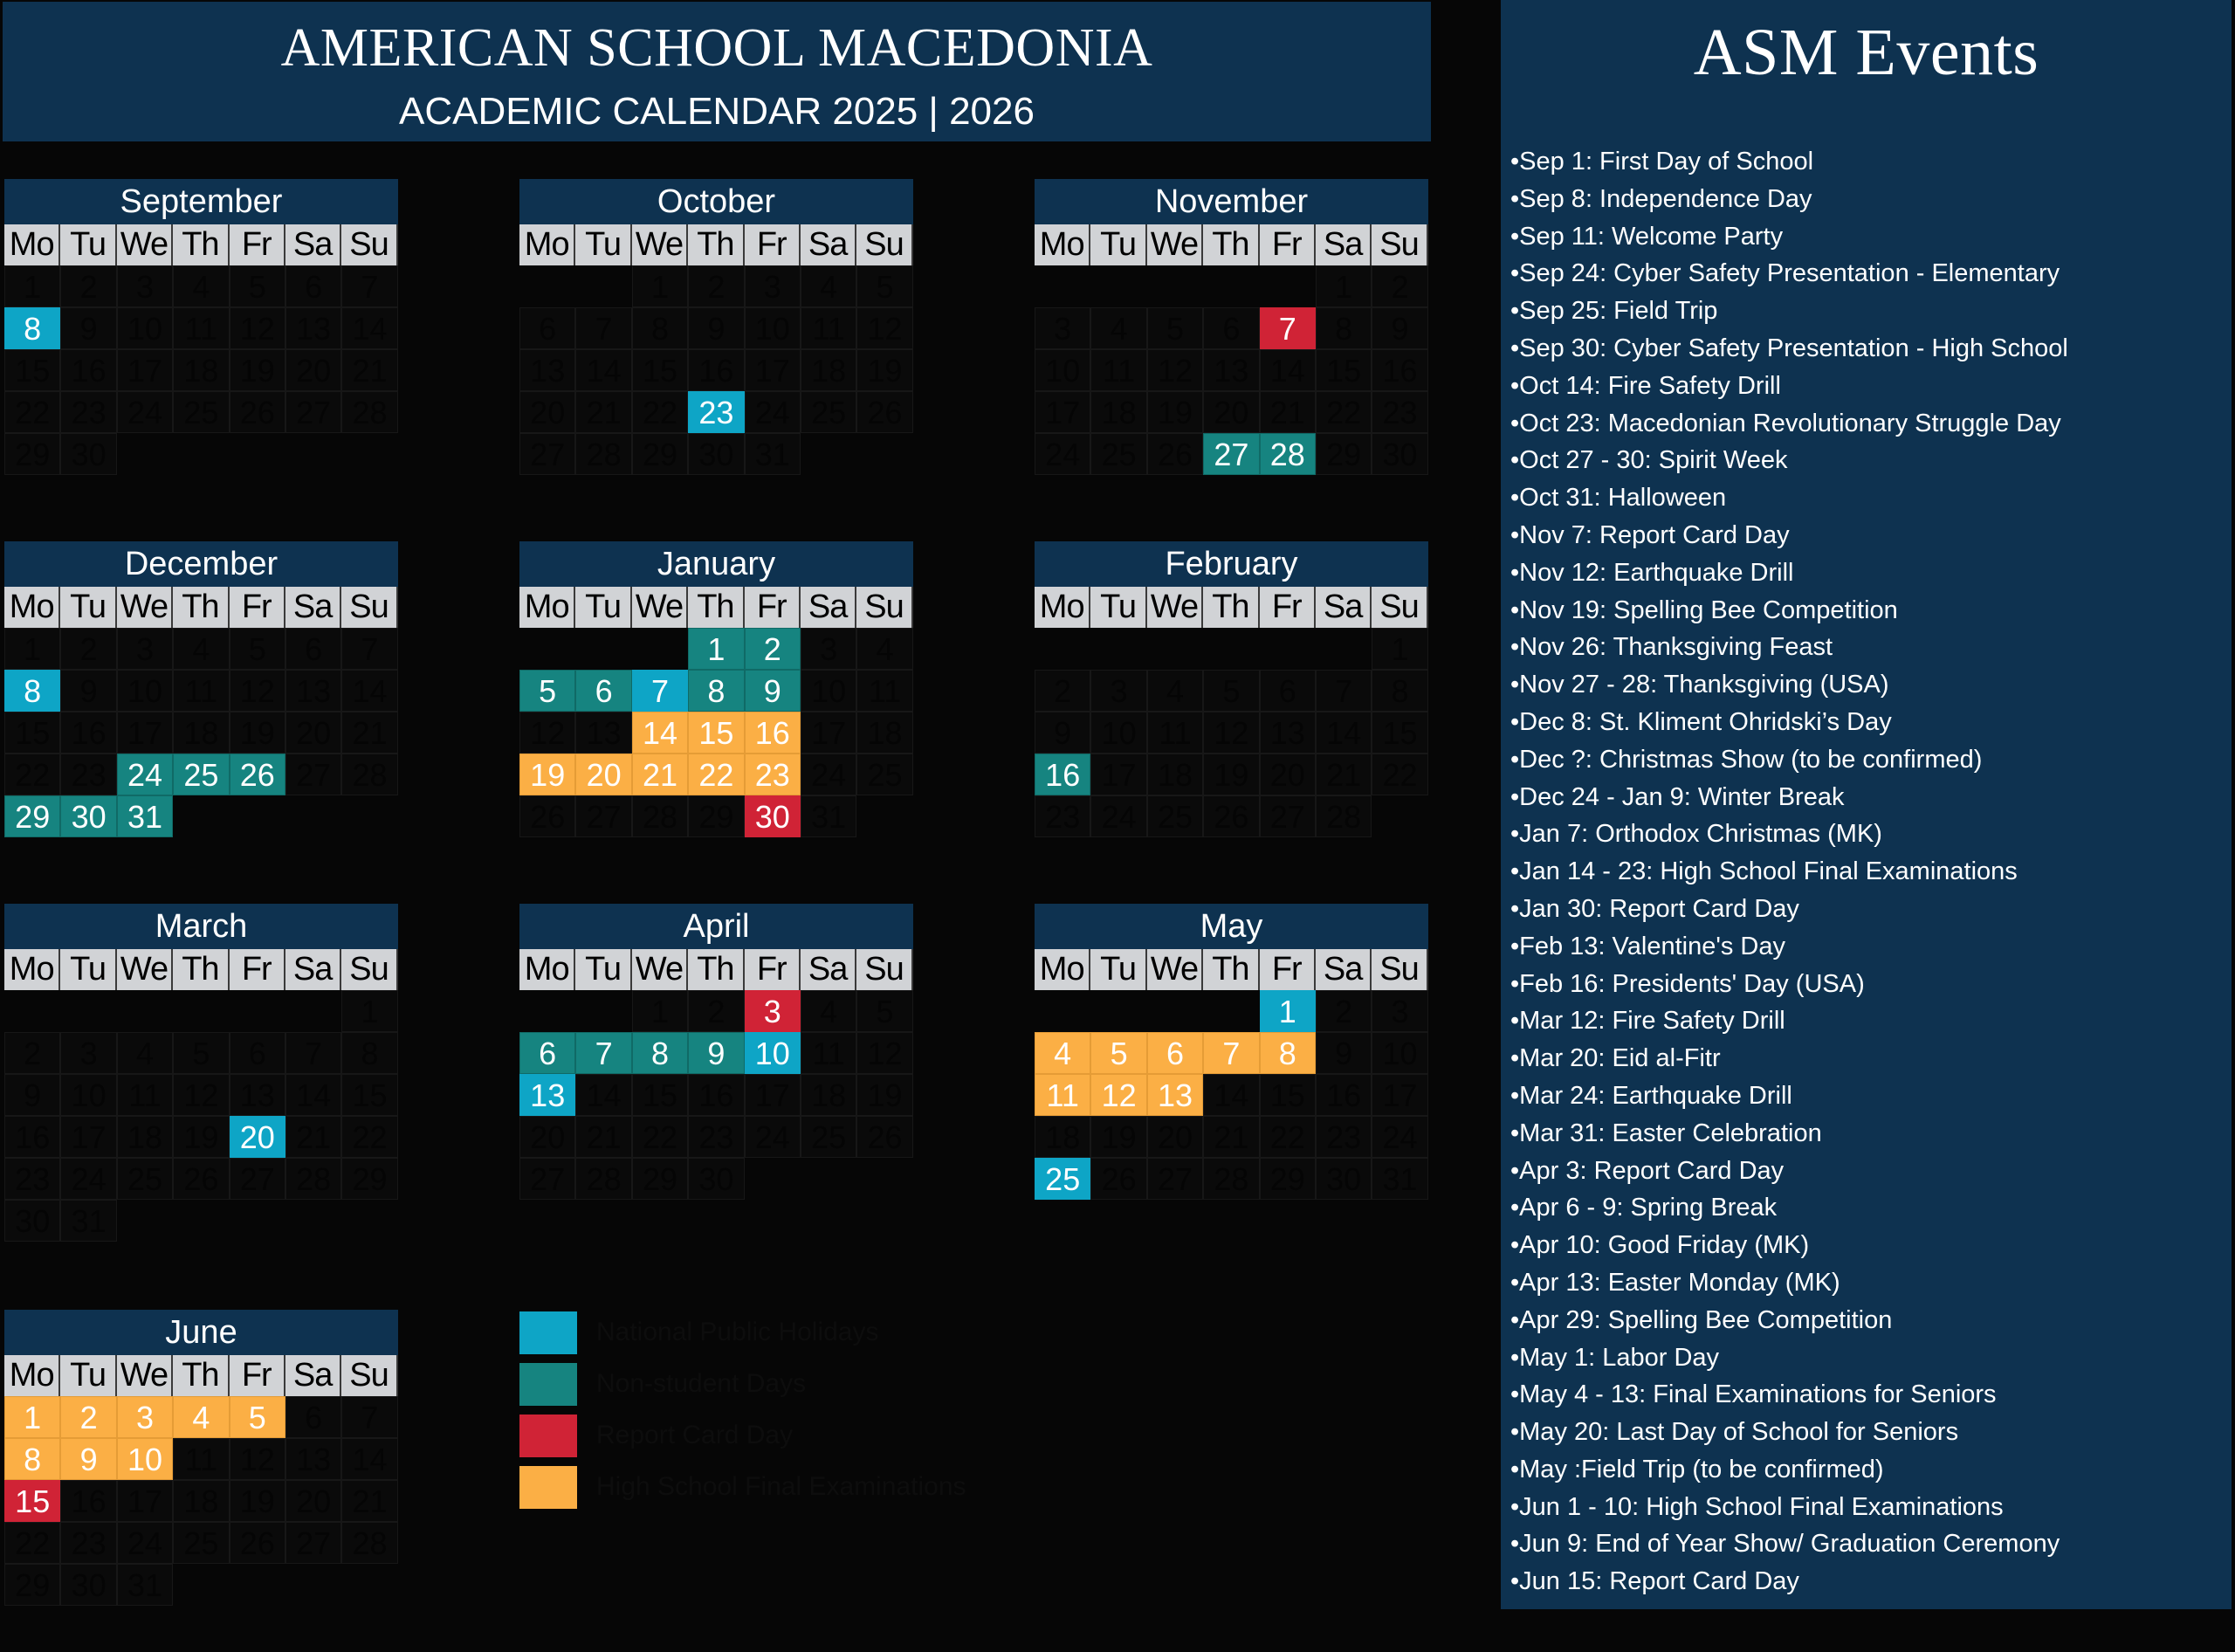  I want to click on day-cell: 30, so click(88, 454).